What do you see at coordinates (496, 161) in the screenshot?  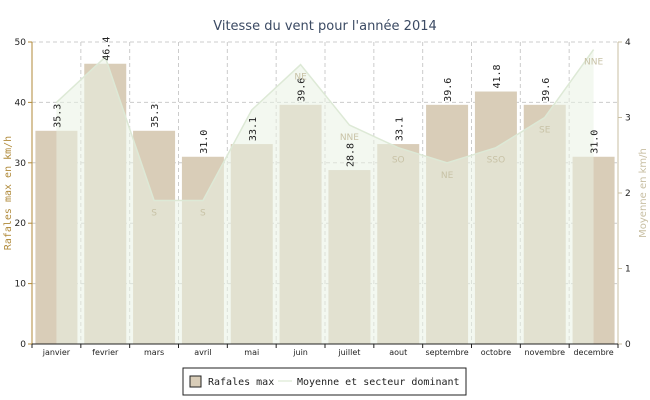 I see `direction-label: SSO` at bounding box center [496, 161].